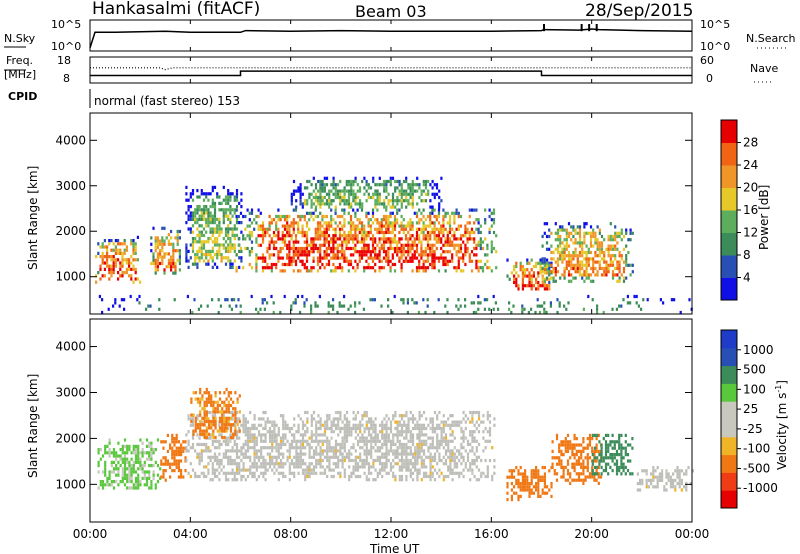 Image resolution: width=800 pixels, height=554 pixels. Describe the element at coordinates (507, 260) in the screenshot. I see `power-cell-2024` at that location.